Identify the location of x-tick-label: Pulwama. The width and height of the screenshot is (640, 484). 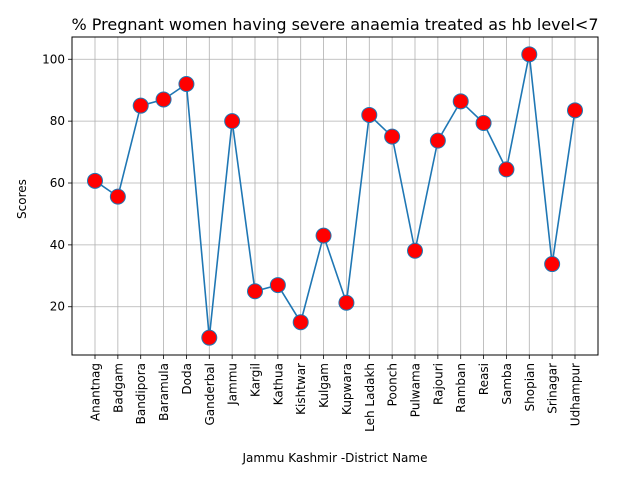
(416, 390).